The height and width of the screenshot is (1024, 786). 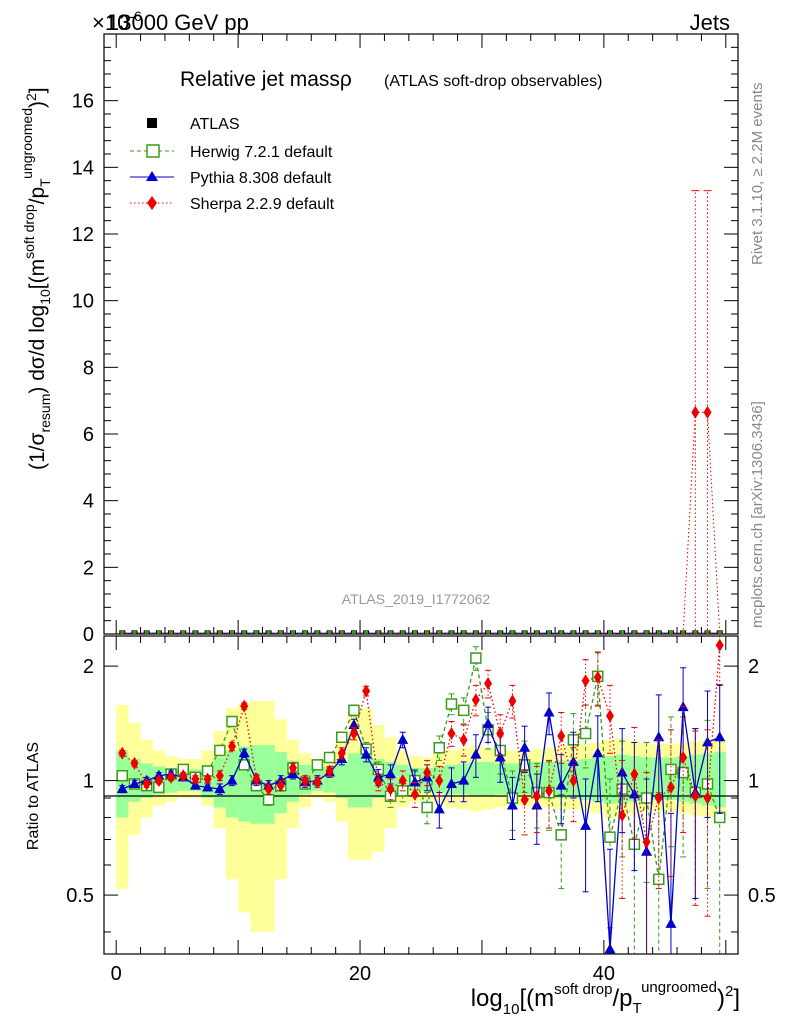 What do you see at coordinates (152, 203) in the screenshot?
I see `legend-marker-sherpa` at bounding box center [152, 203].